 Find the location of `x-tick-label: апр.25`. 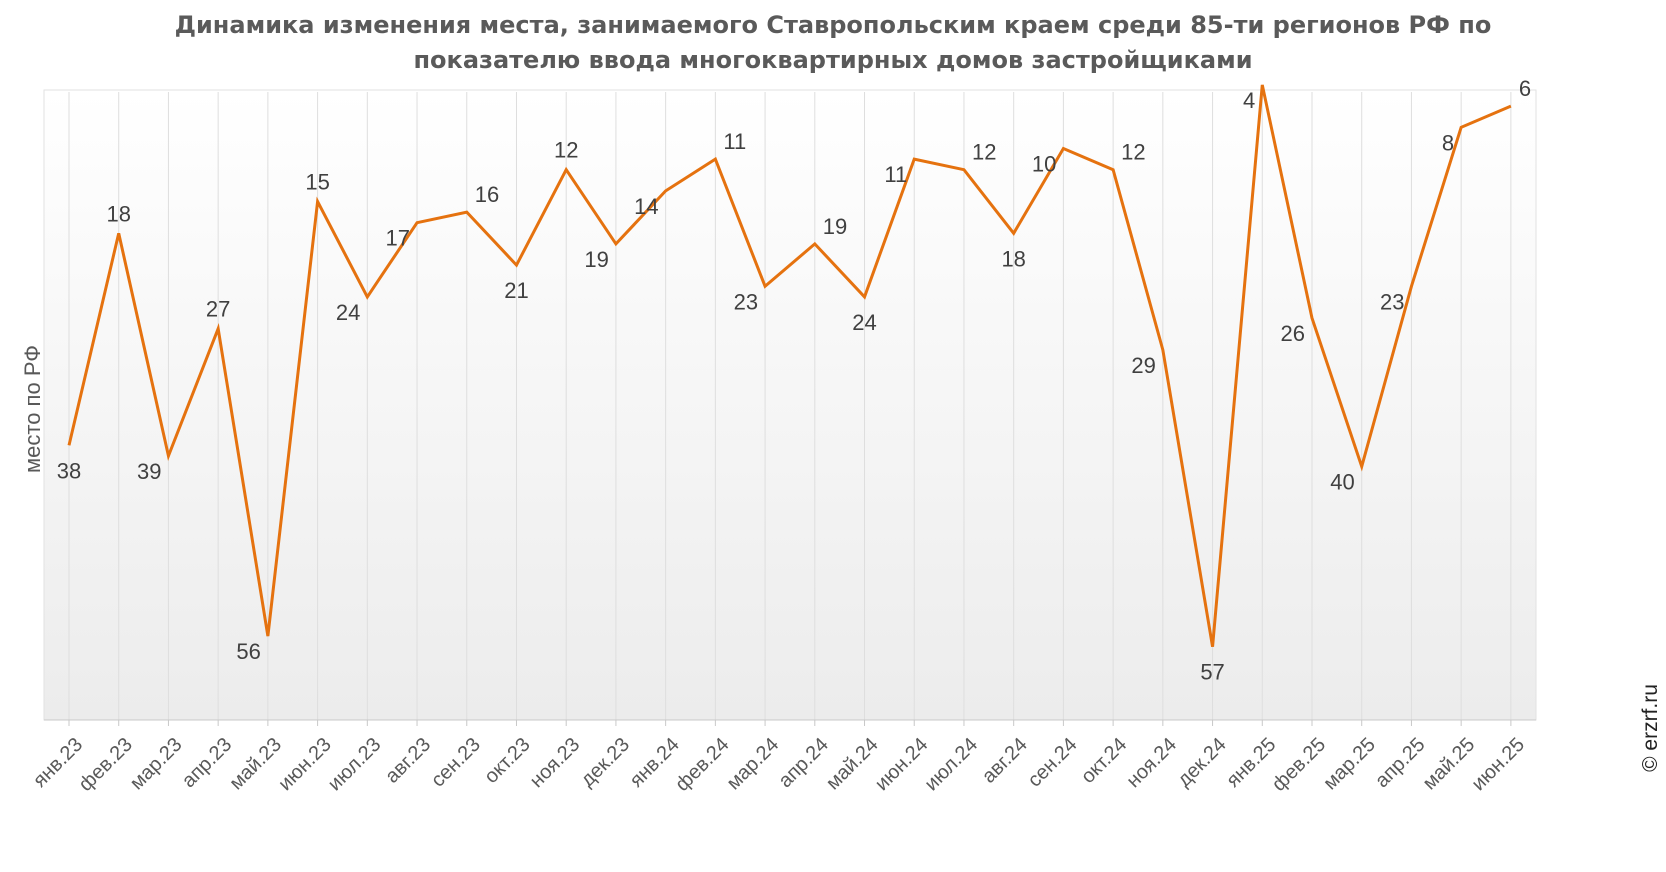

x-tick-label: апр.25 is located at coordinates (1400, 763).